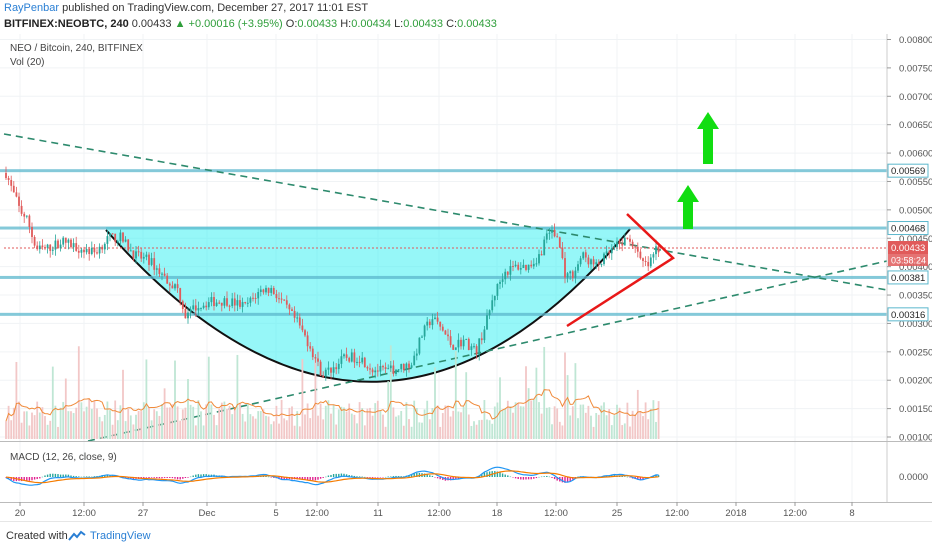  Describe the element at coordinates (32, 8) in the screenshot. I see `author-name: RayPenbar` at that location.